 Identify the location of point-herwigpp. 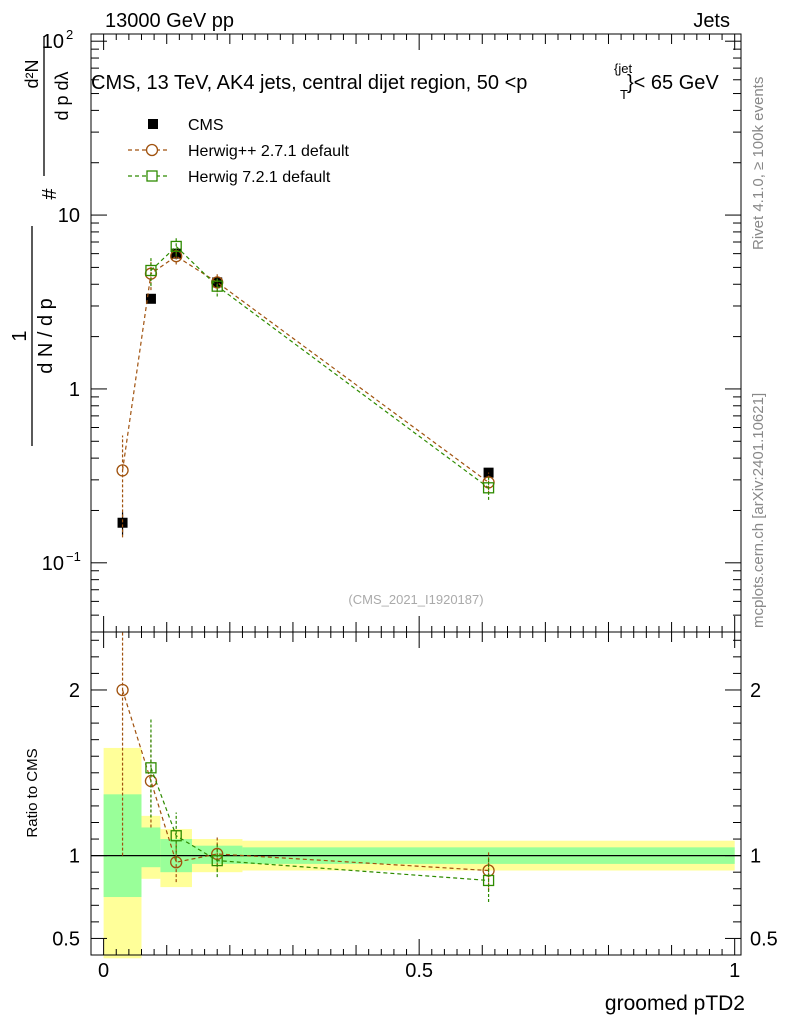
(122, 470).